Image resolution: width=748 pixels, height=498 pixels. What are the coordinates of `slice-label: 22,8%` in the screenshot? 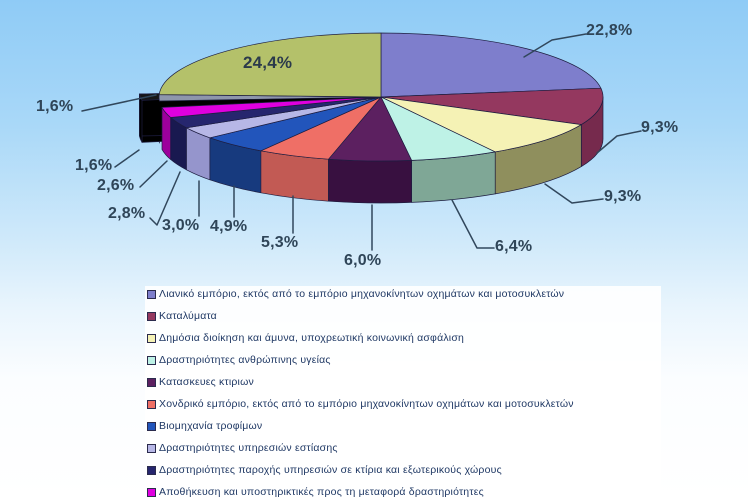 It's located at (609, 30).